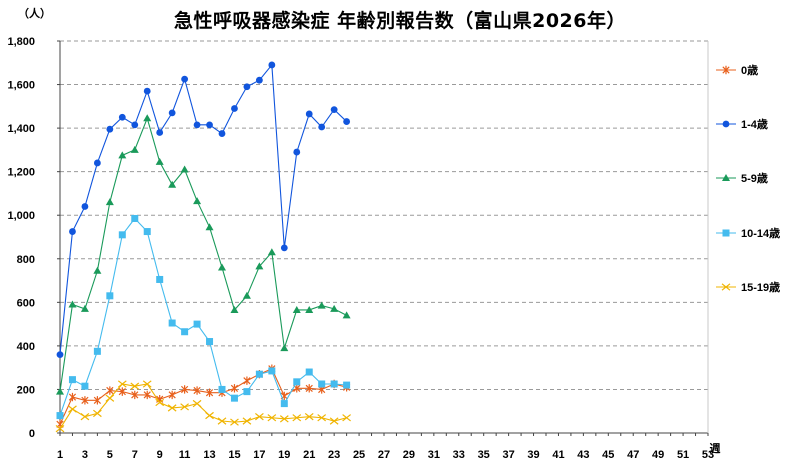 The width and height of the screenshot is (800, 462). Describe the element at coordinates (760, 233) in the screenshot. I see `legend-label: 10-14歳` at that location.